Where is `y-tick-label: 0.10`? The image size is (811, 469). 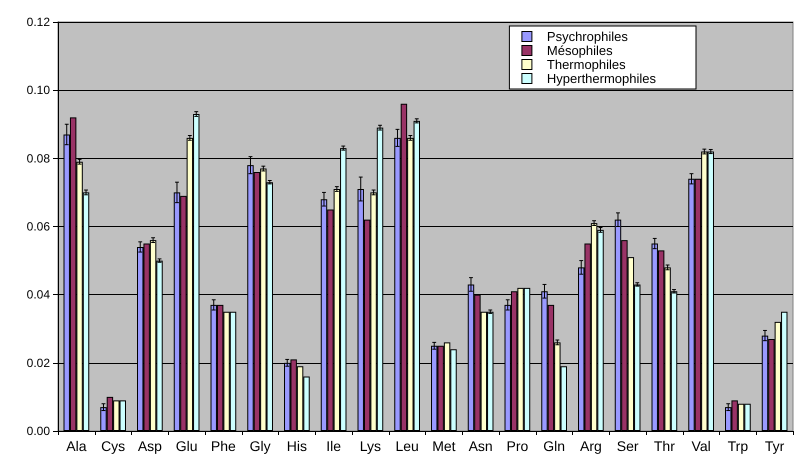 y-tick-label: 0.10 is located at coordinates (38, 90).